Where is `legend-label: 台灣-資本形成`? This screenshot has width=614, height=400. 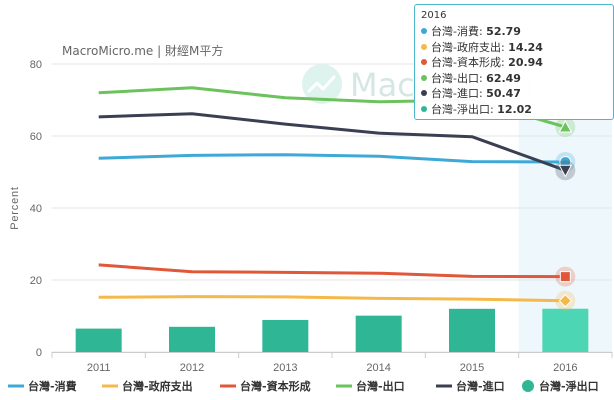 legend-label: 台灣-資本形成 is located at coordinates (275, 386).